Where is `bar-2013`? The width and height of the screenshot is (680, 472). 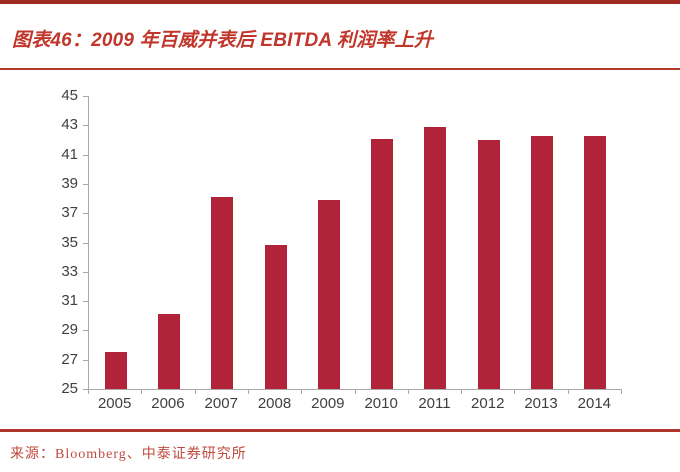
bar-2013 is located at coordinates (542, 262).